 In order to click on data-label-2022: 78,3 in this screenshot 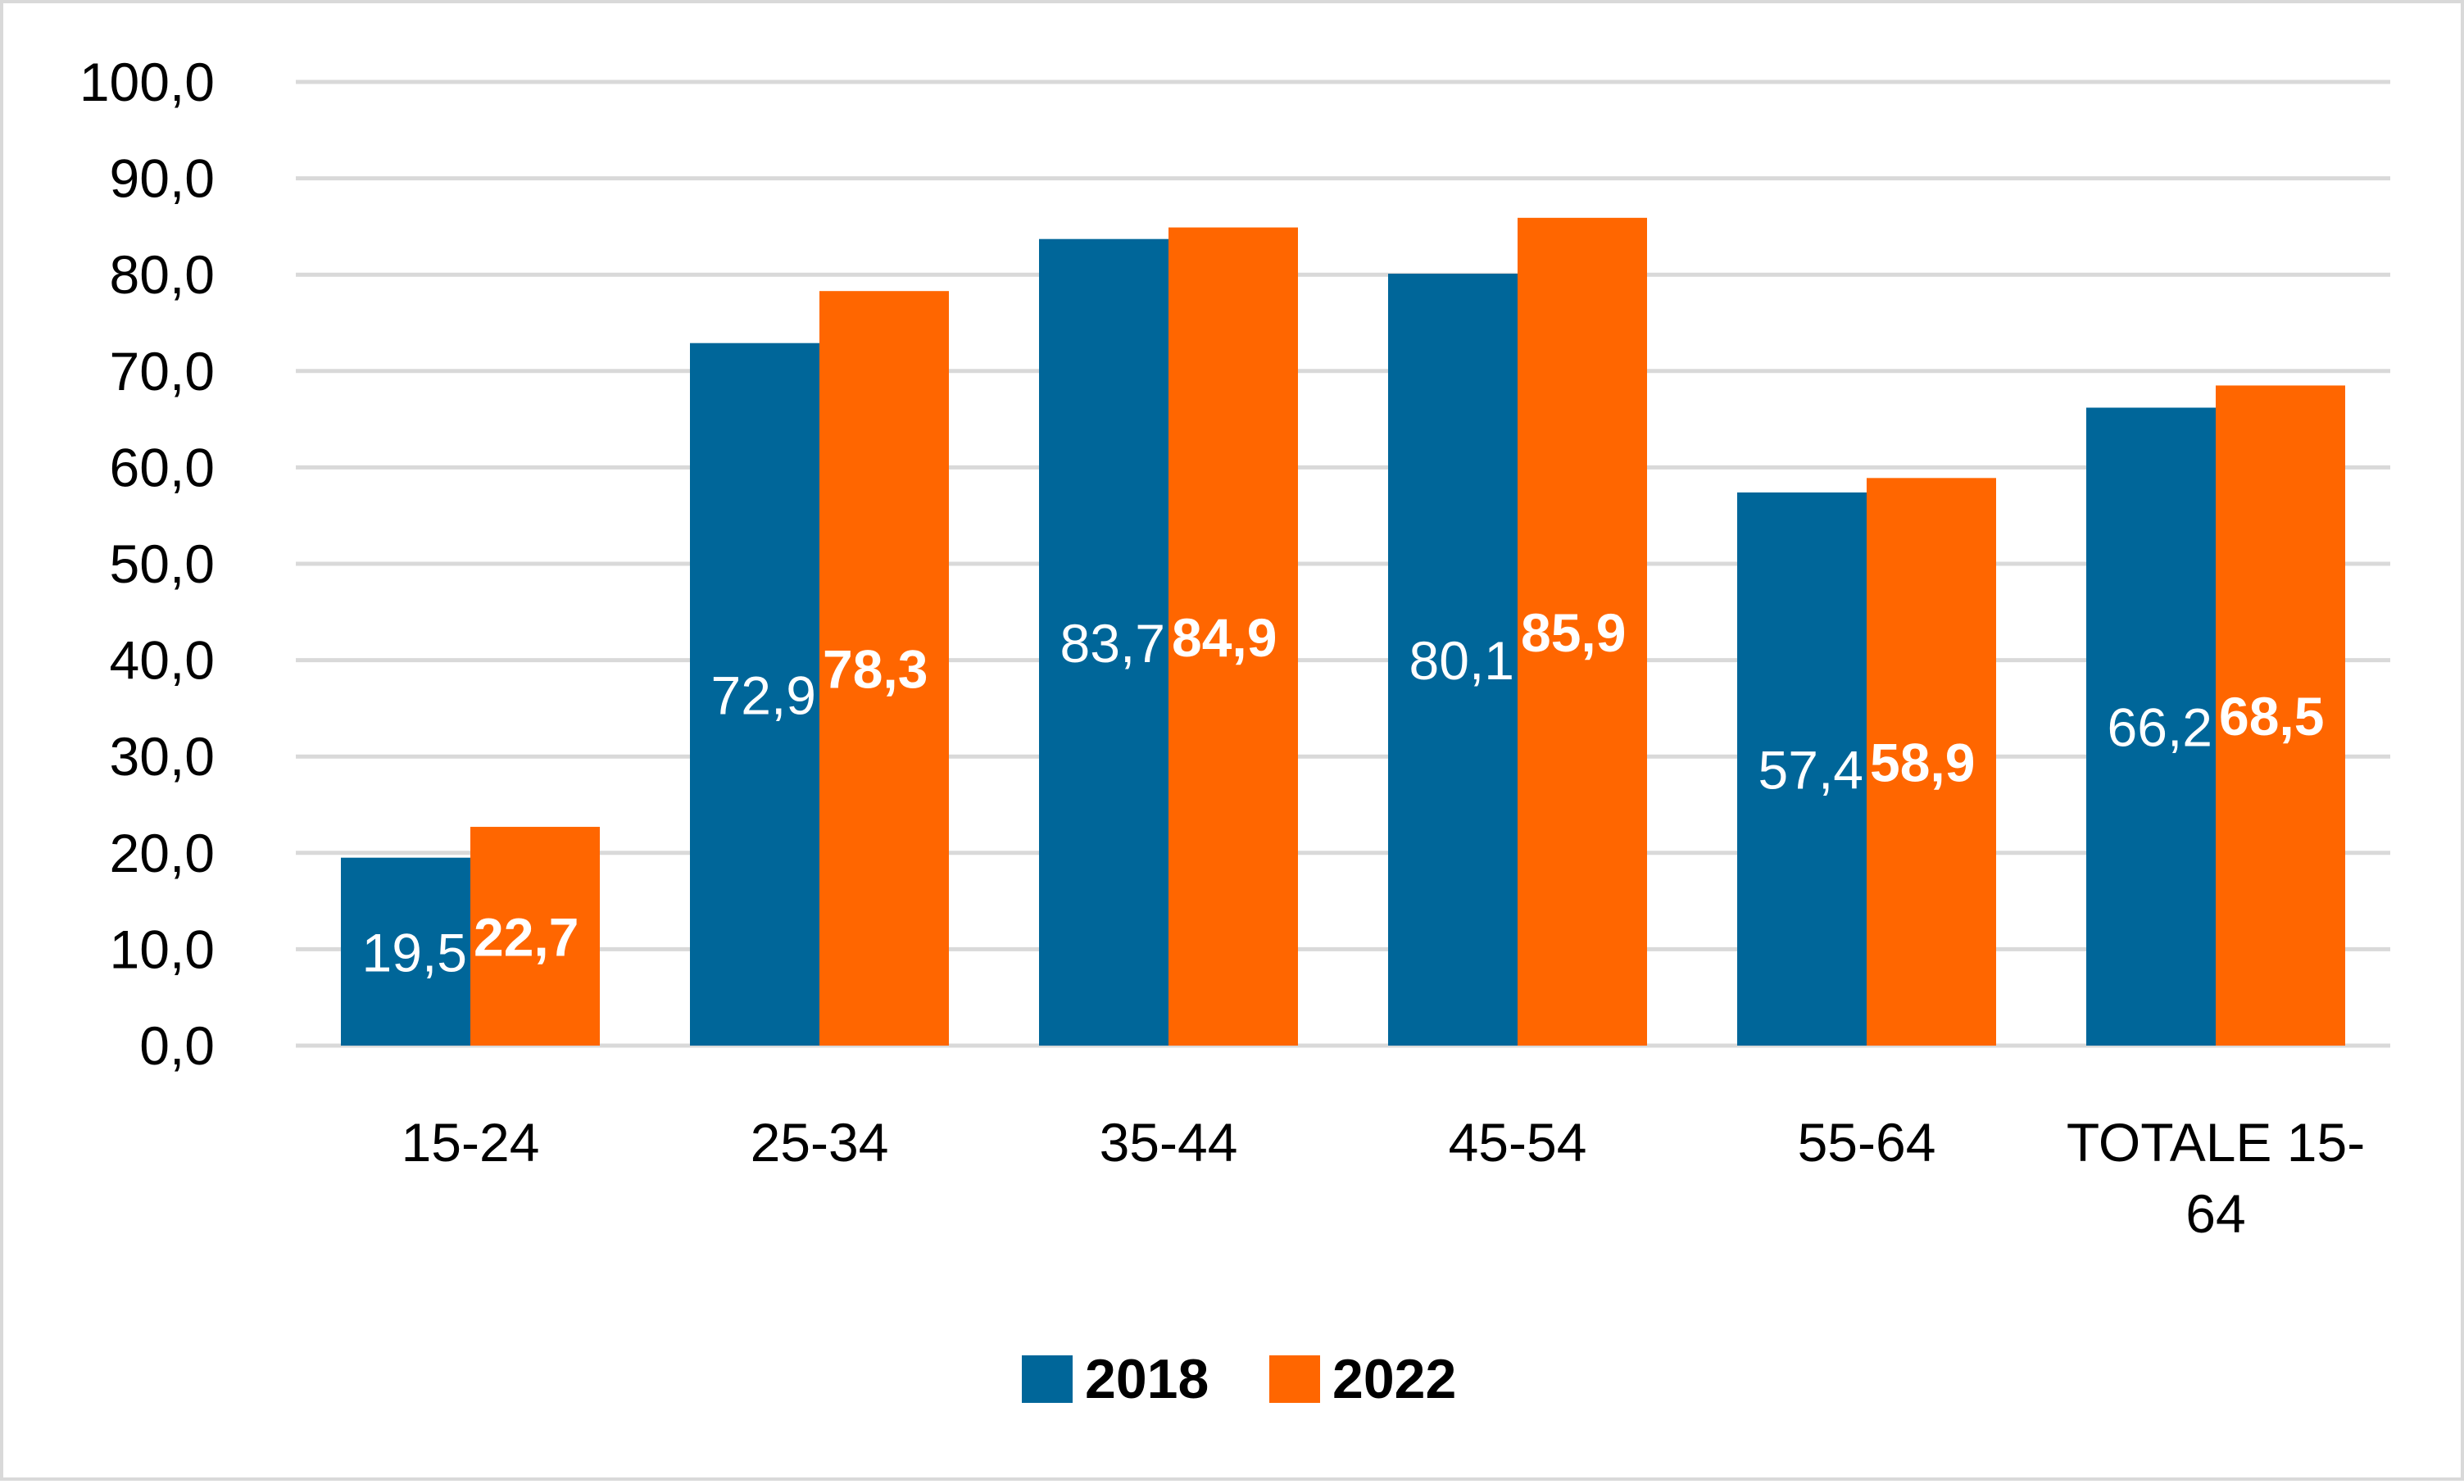, I will do `click(875, 669)`.